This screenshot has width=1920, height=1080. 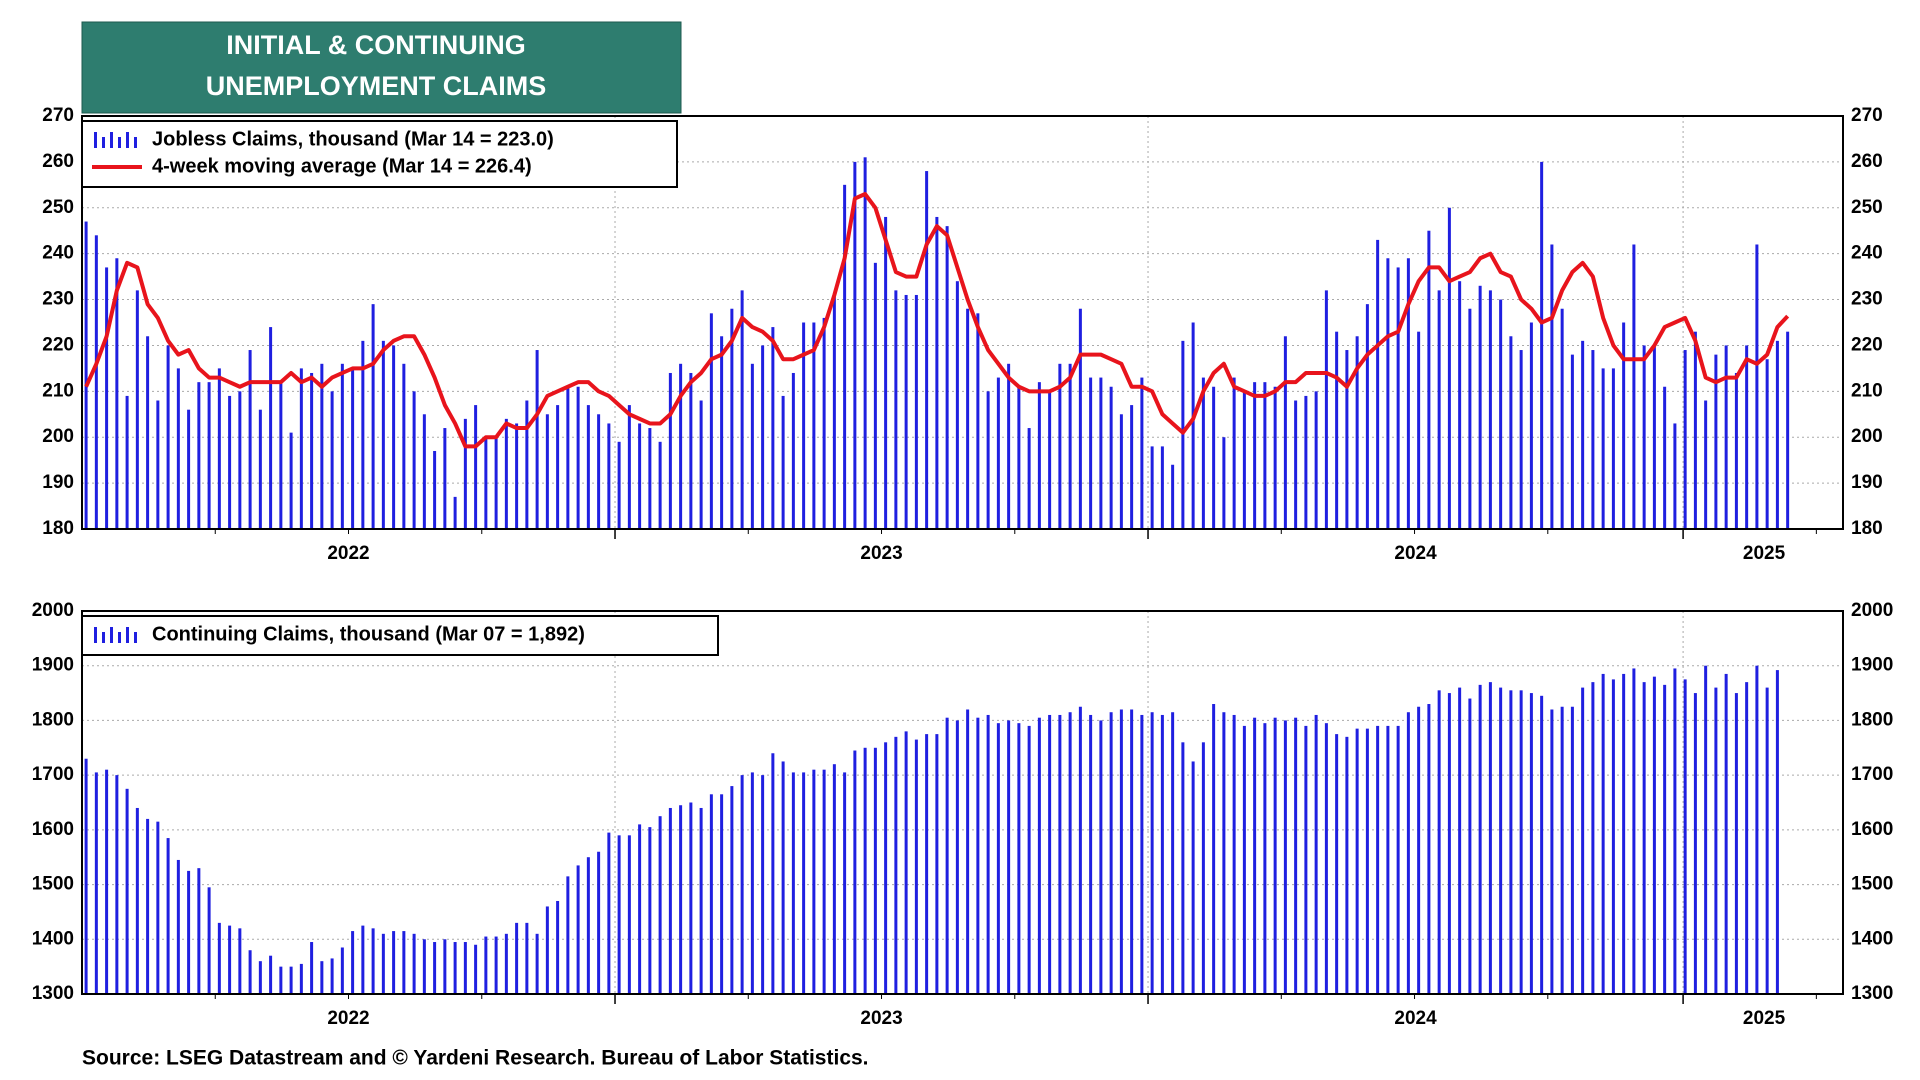 What do you see at coordinates (342, 166) in the screenshot?
I see `legend-label: 4-week moving average (Mar 14 = 226.4)` at bounding box center [342, 166].